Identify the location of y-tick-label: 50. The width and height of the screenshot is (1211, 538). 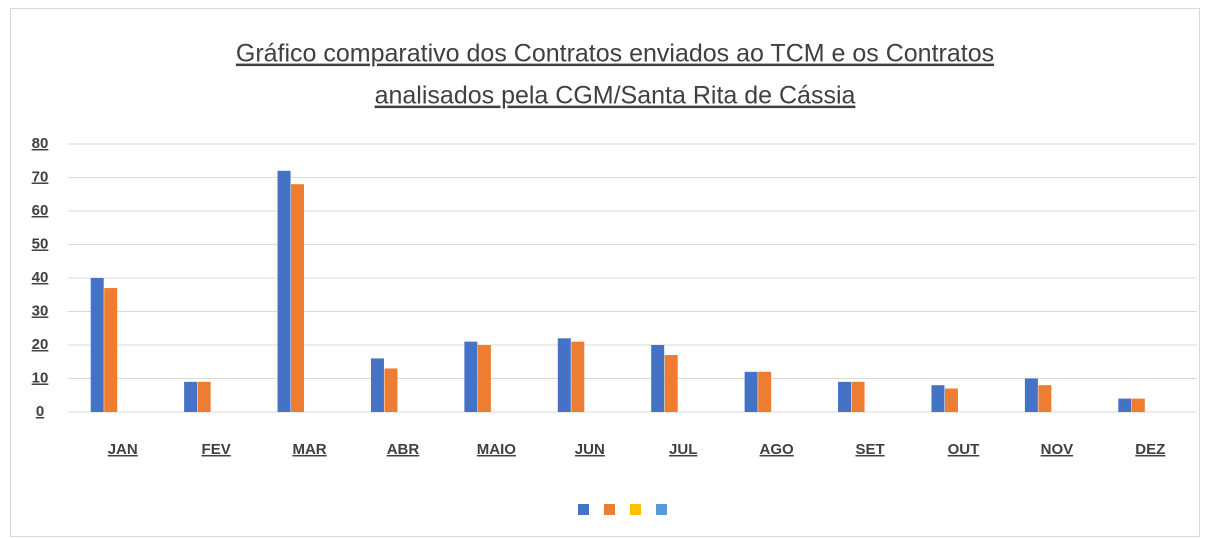
(40, 243).